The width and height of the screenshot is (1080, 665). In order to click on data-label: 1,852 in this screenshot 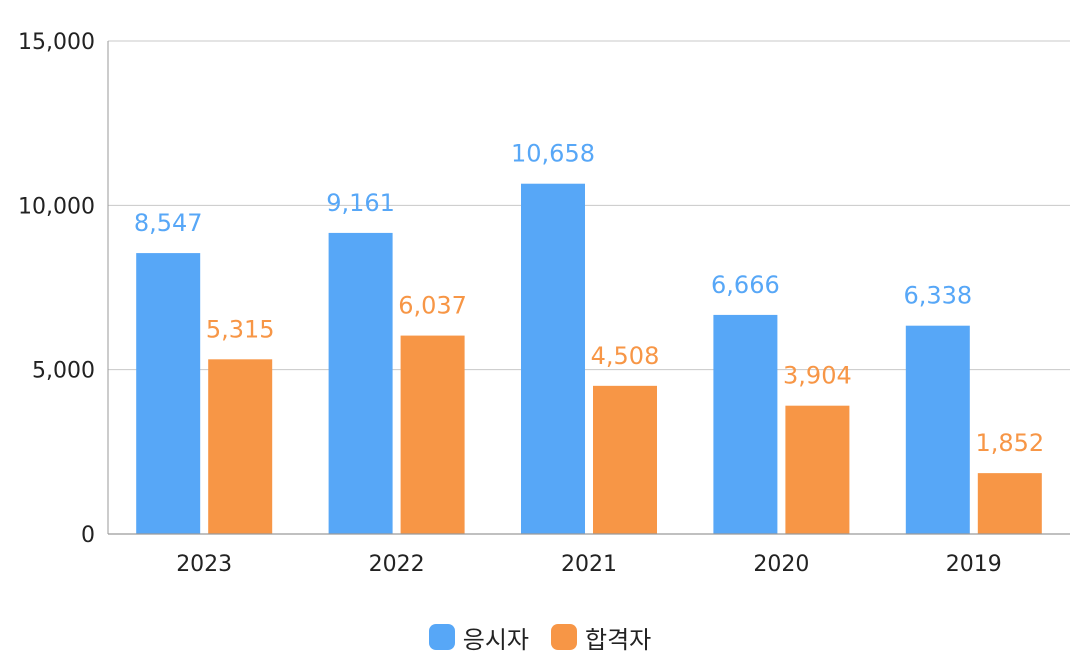, I will do `click(1009, 443)`.